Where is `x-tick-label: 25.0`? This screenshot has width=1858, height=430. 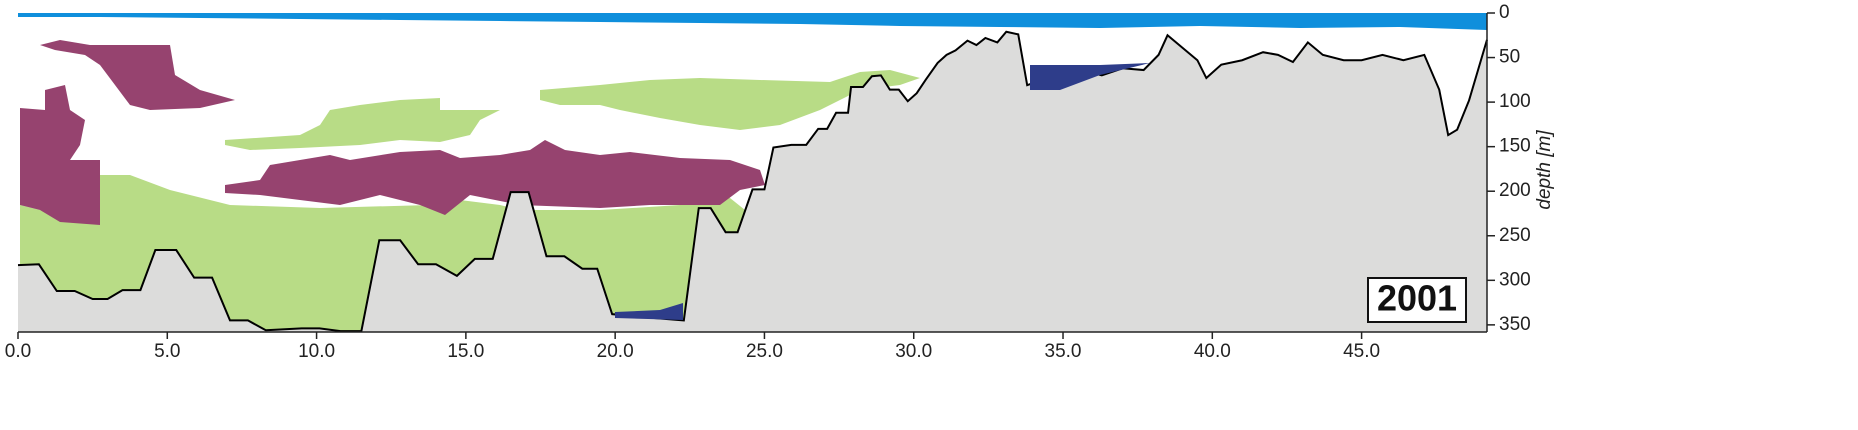
x-tick-label: 25.0 is located at coordinates (764, 351).